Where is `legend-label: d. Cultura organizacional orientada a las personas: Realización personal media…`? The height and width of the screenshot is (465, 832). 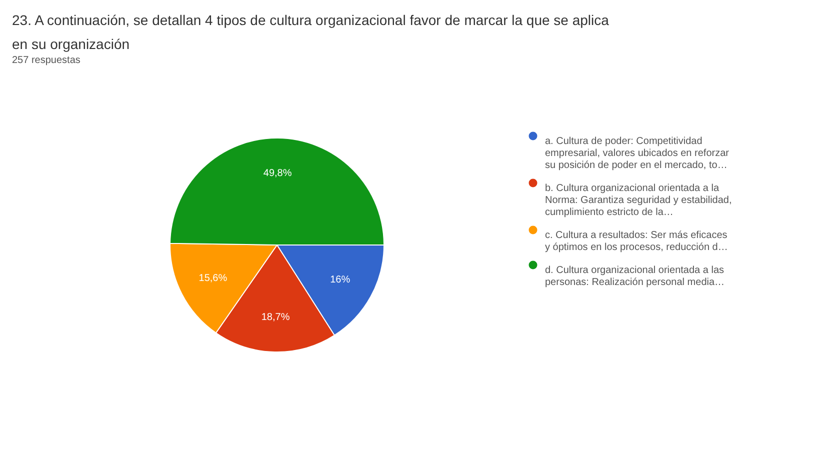 legend-label: d. Cultura organizacional orientada a las personas: Realización personal media… is located at coordinates (635, 276).